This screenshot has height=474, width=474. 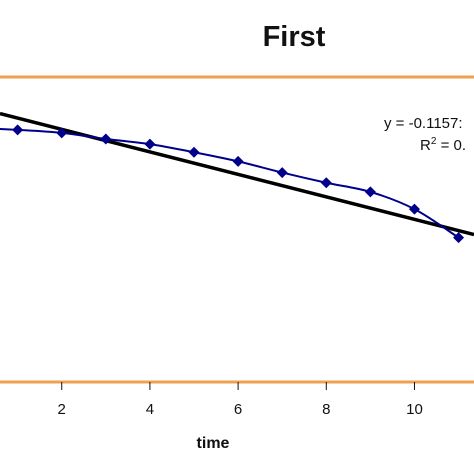 What do you see at coordinates (294, 37) in the screenshot?
I see `chart-title: First` at bounding box center [294, 37].